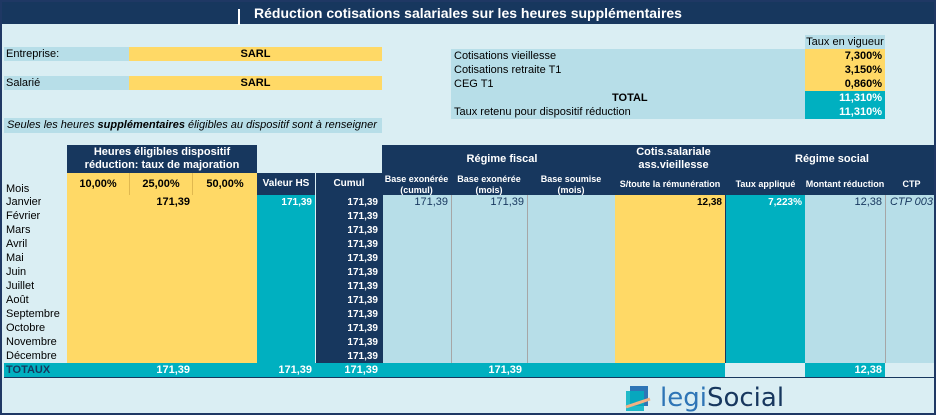 The image size is (940, 419). I want to click on montant-reduction-header: Montant réduction, so click(845, 184).